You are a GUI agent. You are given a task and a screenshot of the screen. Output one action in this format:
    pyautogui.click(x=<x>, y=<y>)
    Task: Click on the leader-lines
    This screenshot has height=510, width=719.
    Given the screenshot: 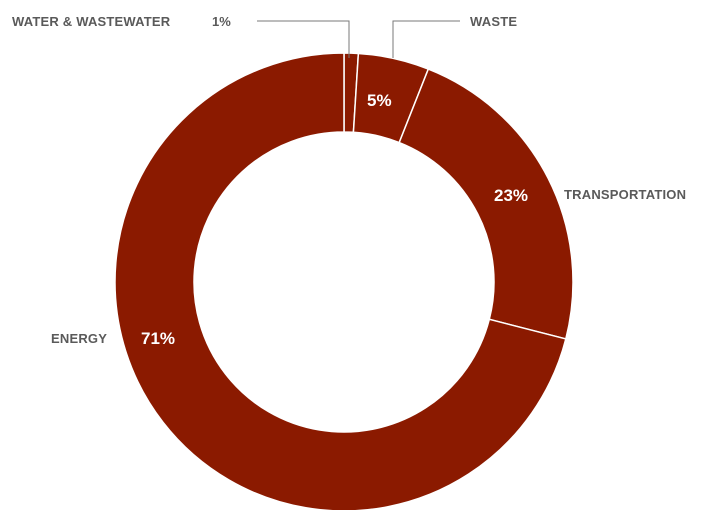 What is the action you would take?
    pyautogui.click(x=358, y=39)
    